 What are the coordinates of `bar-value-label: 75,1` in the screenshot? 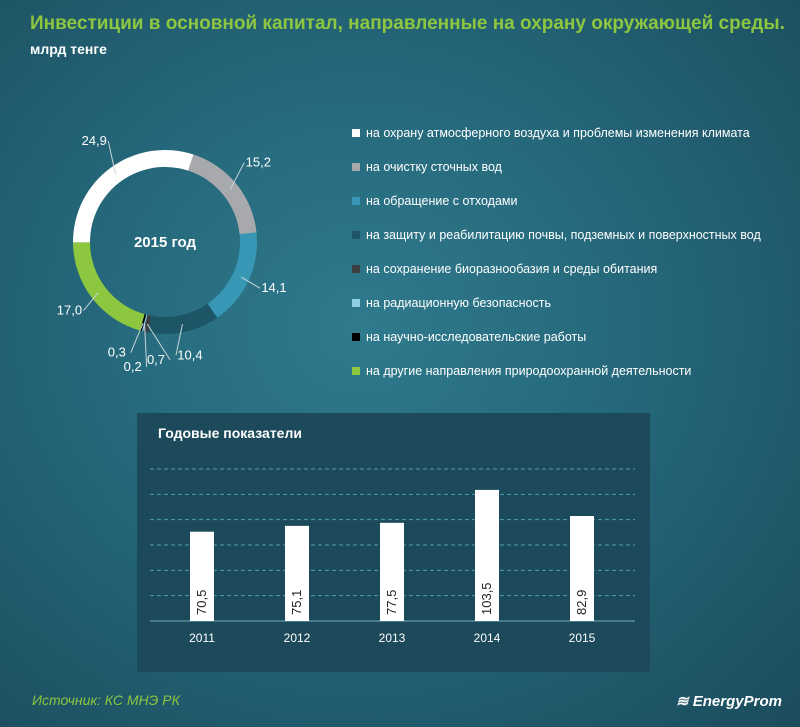 It's located at (296, 602).